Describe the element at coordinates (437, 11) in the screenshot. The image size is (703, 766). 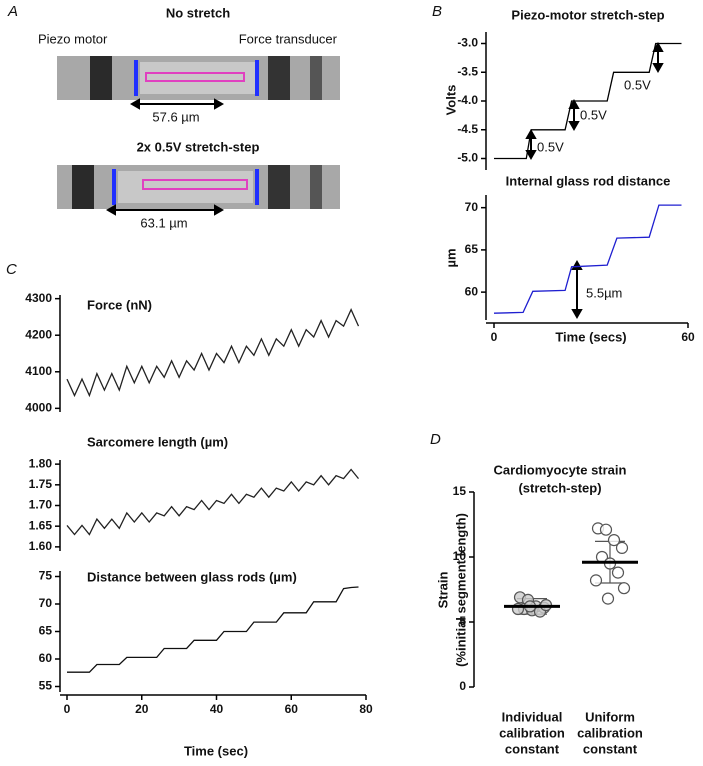
I see `panel-letter: B` at that location.